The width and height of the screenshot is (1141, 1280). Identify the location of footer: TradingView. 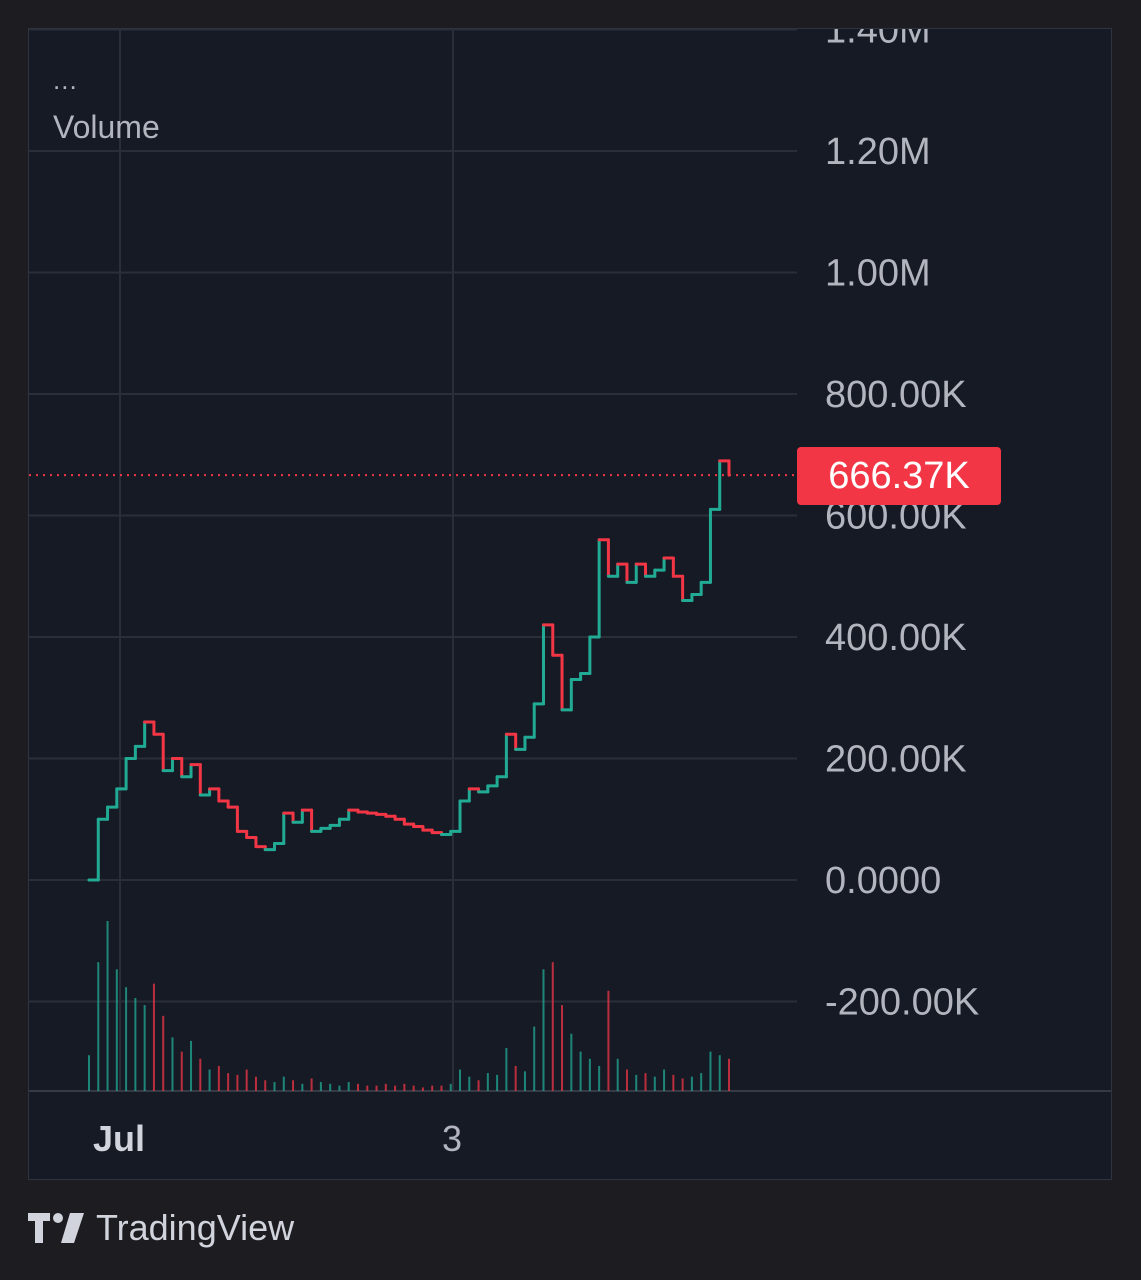
(161, 1228).